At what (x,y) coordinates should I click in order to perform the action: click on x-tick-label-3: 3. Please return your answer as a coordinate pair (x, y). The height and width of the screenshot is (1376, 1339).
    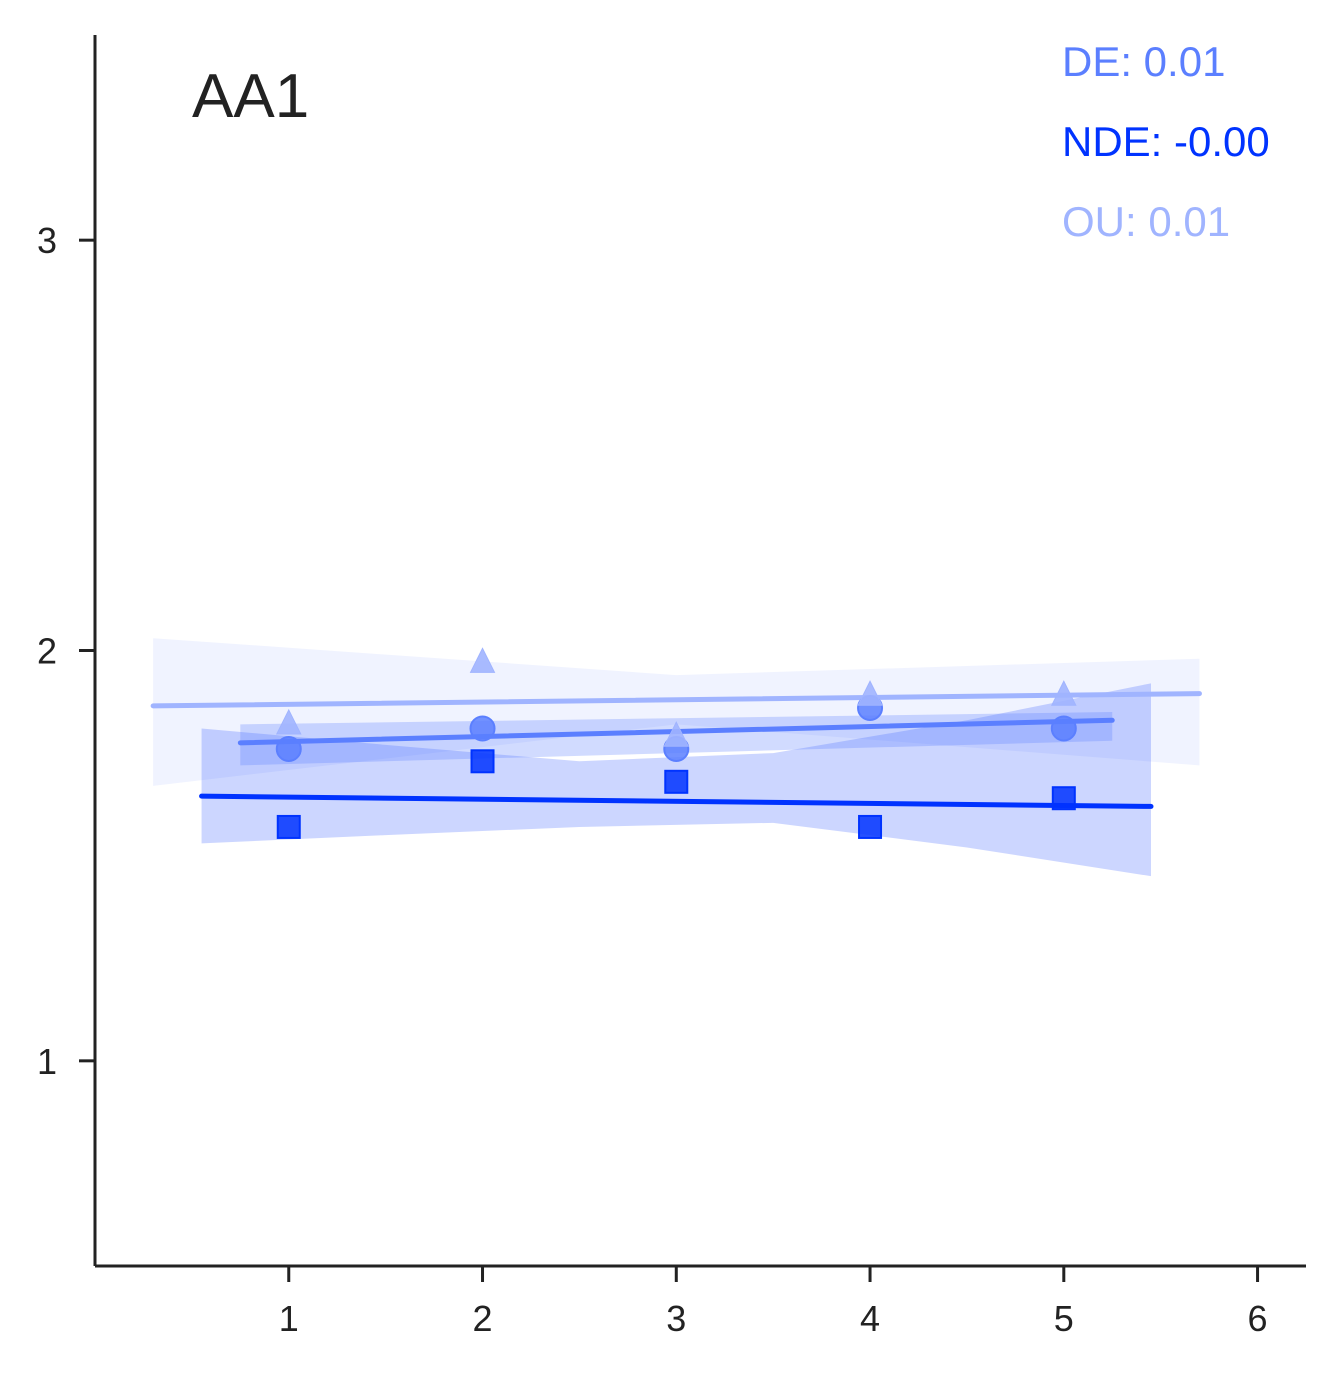
    Looking at the image, I should click on (676, 1318).